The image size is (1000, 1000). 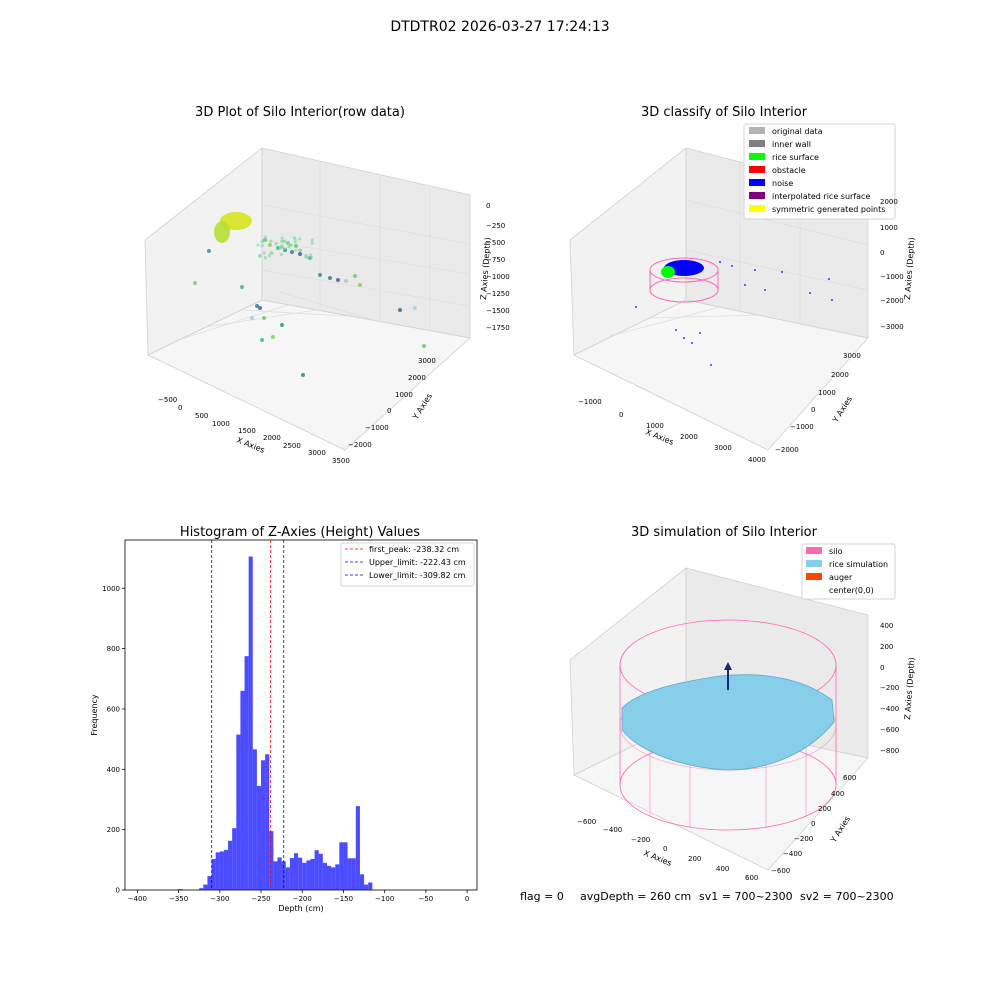 What do you see at coordinates (272, 438) in the screenshot?
I see `panel1-xtick: 2000` at bounding box center [272, 438].